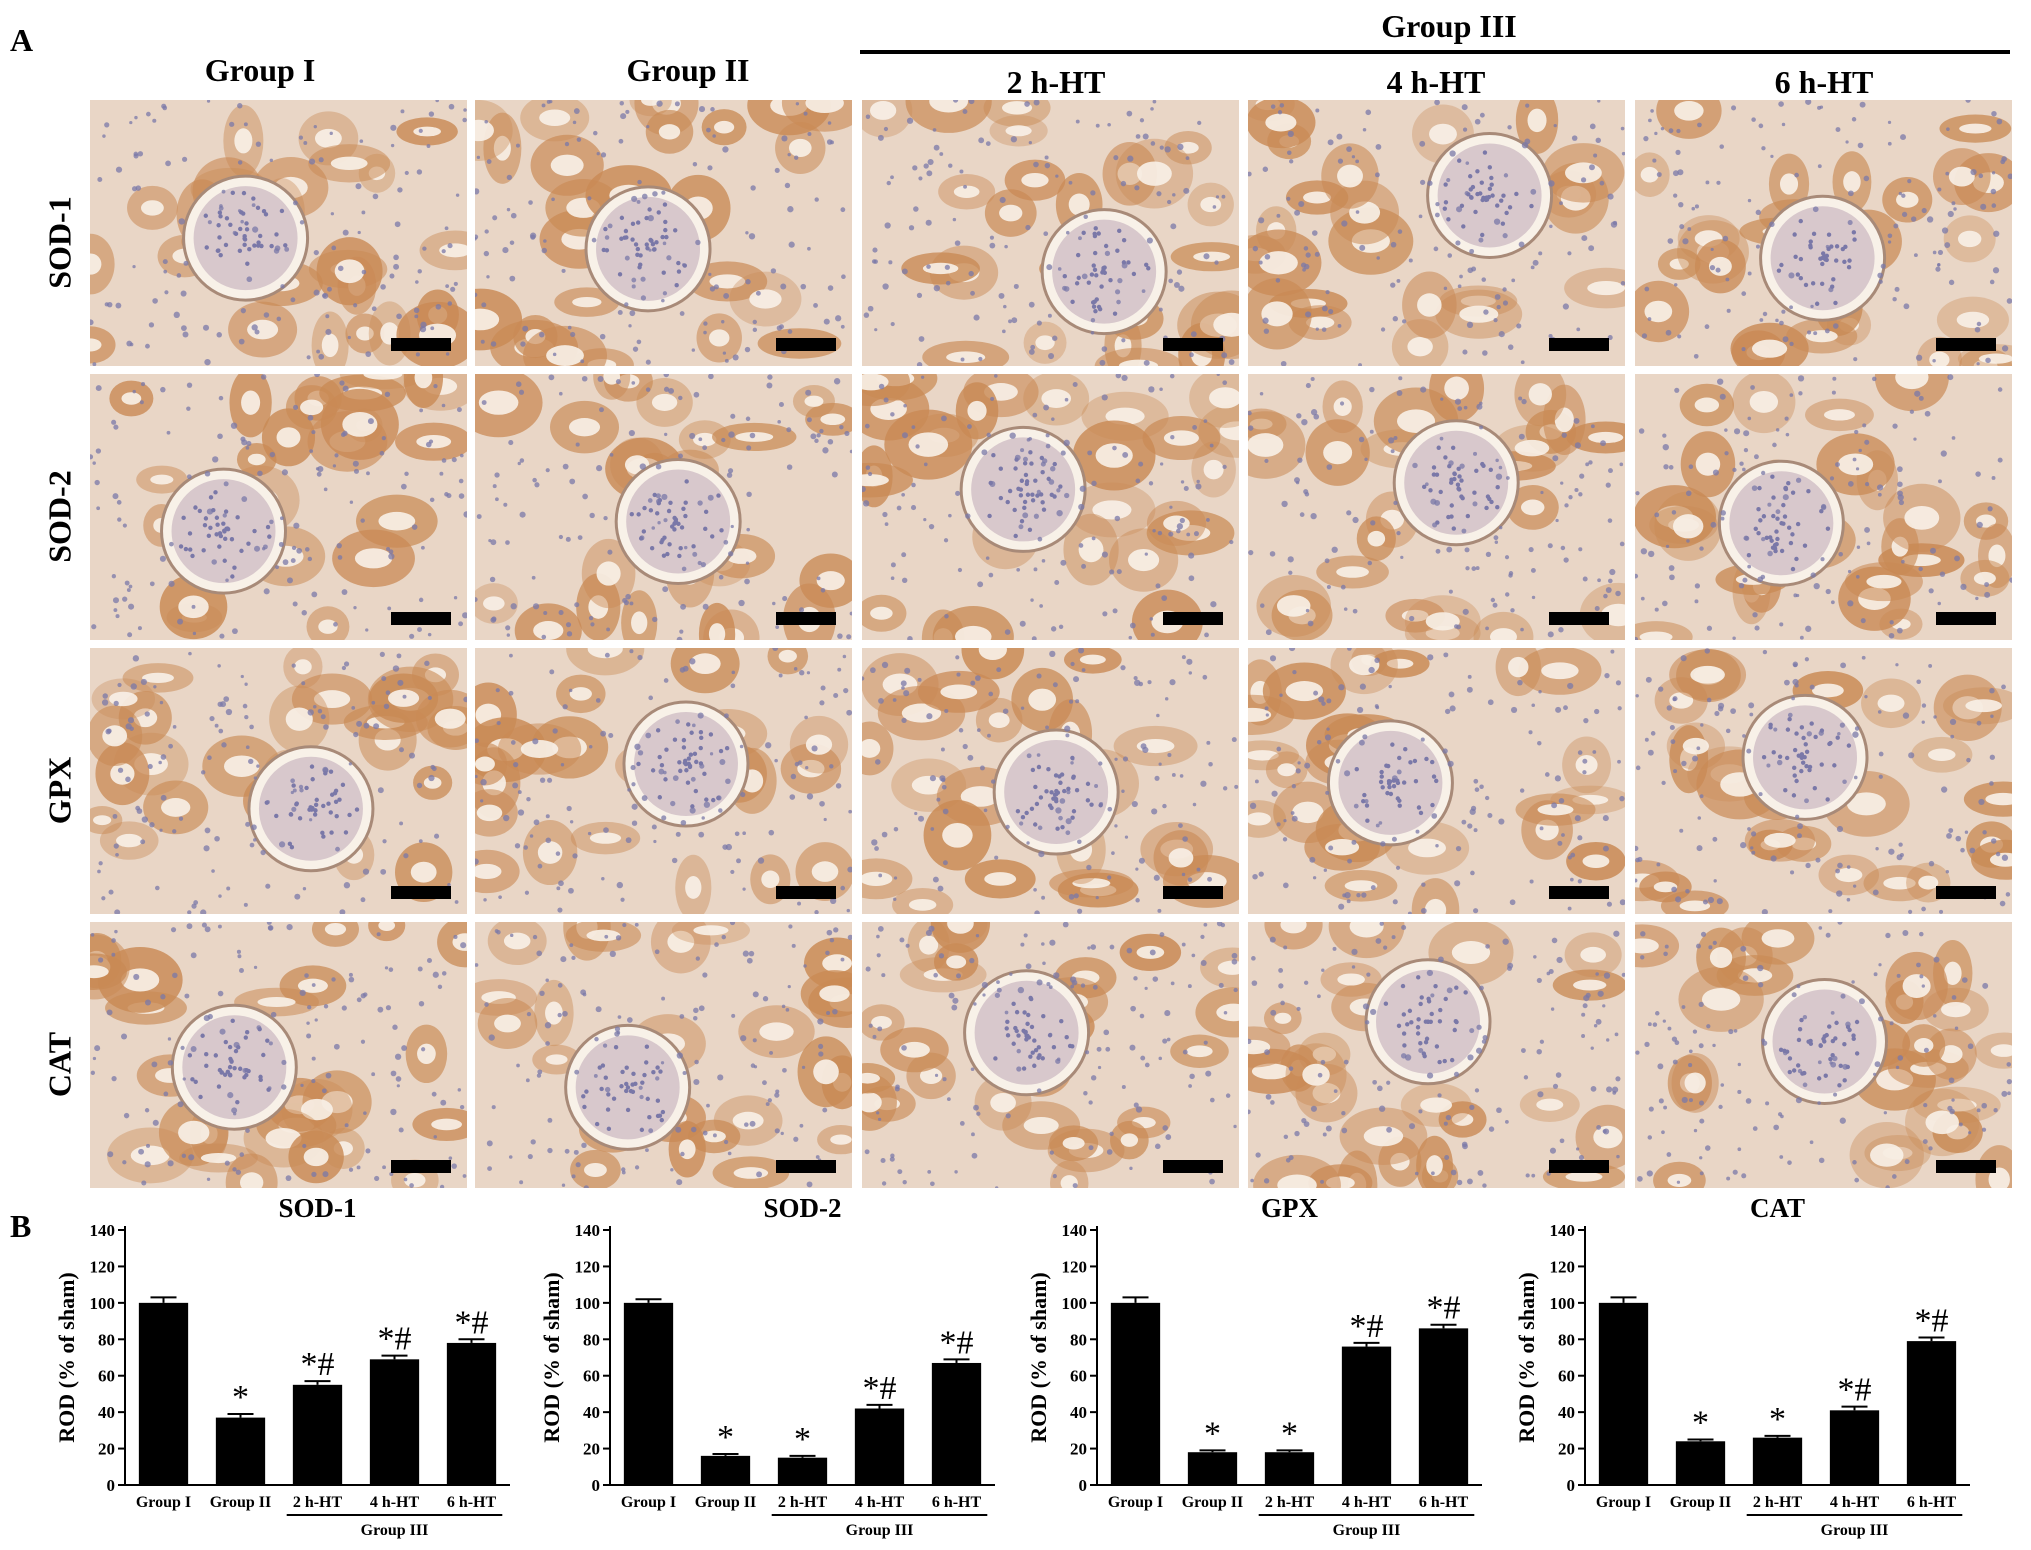 The width and height of the screenshot is (2031, 1550). What do you see at coordinates (663, 781) in the screenshot?
I see `micrograph-gpx-group-ii` at bounding box center [663, 781].